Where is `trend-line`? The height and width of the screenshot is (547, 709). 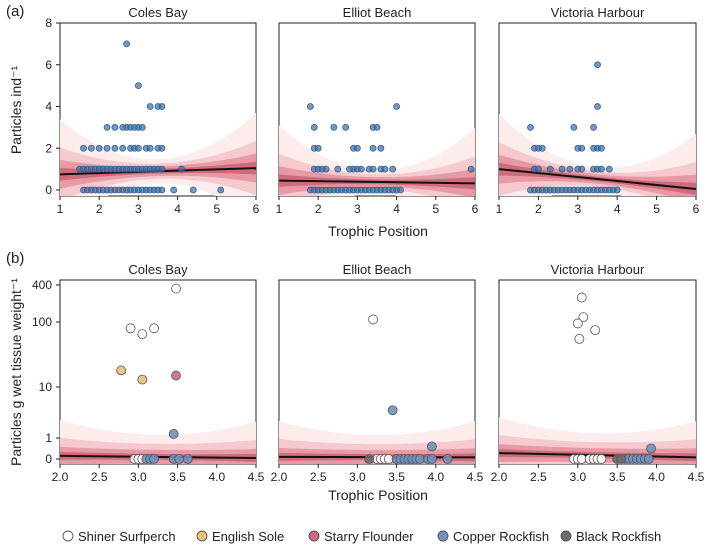 trend-line is located at coordinates (377, 182).